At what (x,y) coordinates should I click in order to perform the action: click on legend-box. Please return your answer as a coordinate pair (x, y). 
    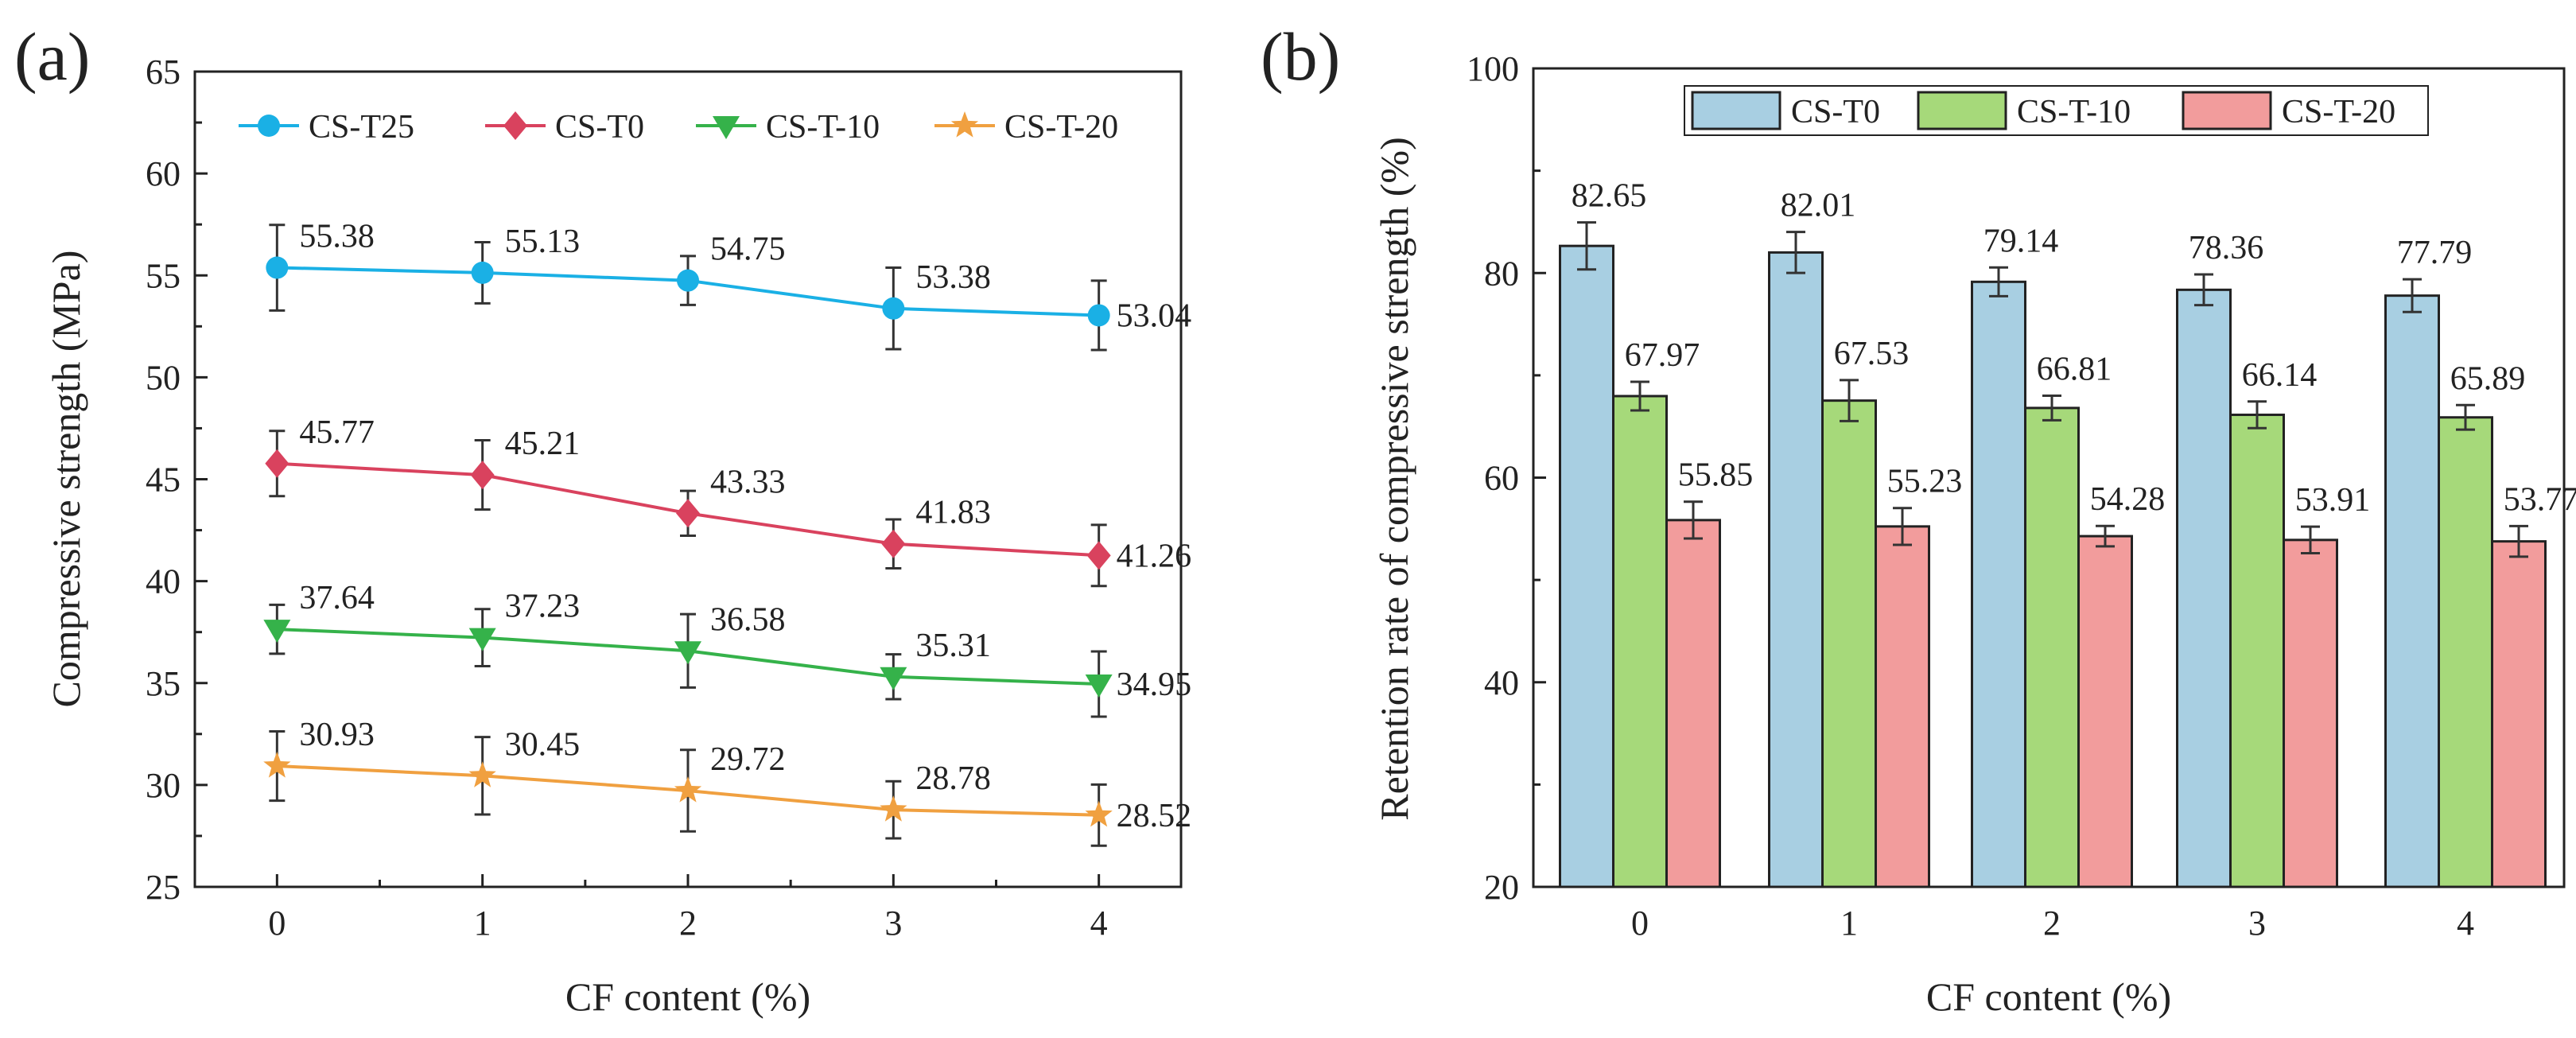
    Looking at the image, I should click on (2056, 110).